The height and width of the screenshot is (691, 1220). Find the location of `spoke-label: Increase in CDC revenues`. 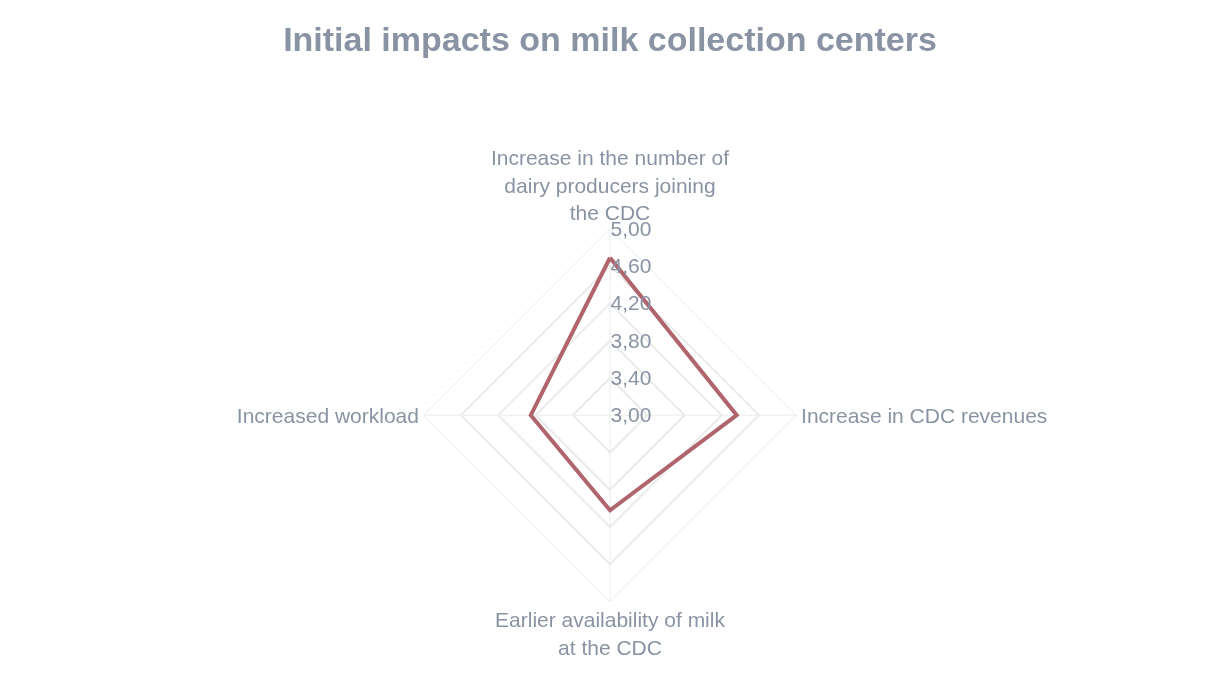

spoke-label: Increase in CDC revenues is located at coordinates (924, 415).